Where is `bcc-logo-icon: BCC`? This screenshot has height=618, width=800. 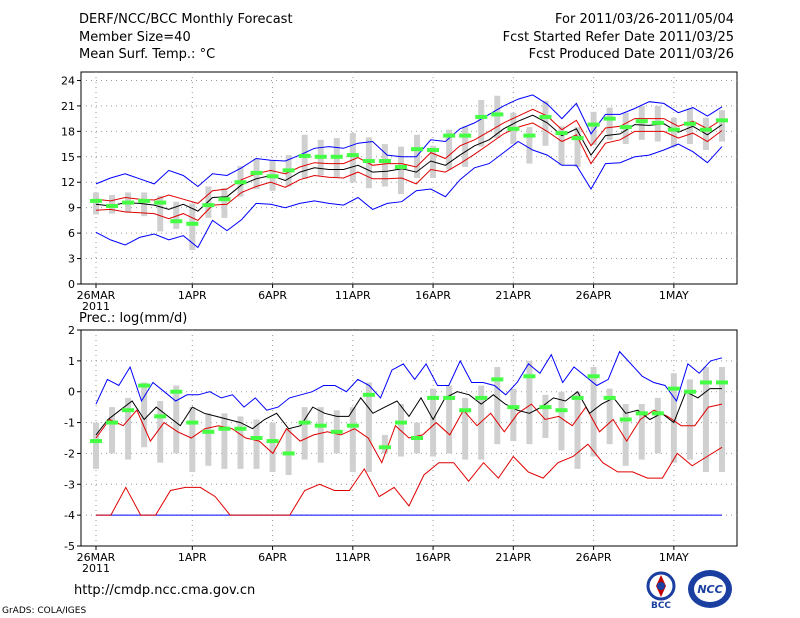
bcc-logo-icon: BCC is located at coordinates (661, 590).